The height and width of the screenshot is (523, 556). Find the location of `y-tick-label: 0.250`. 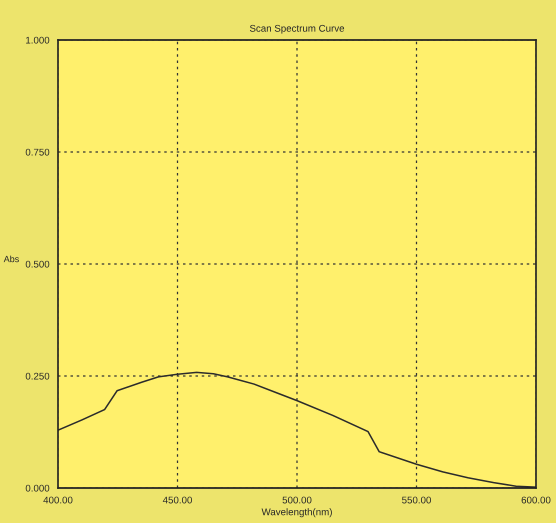

y-tick-label: 0.250 is located at coordinates (38, 376).